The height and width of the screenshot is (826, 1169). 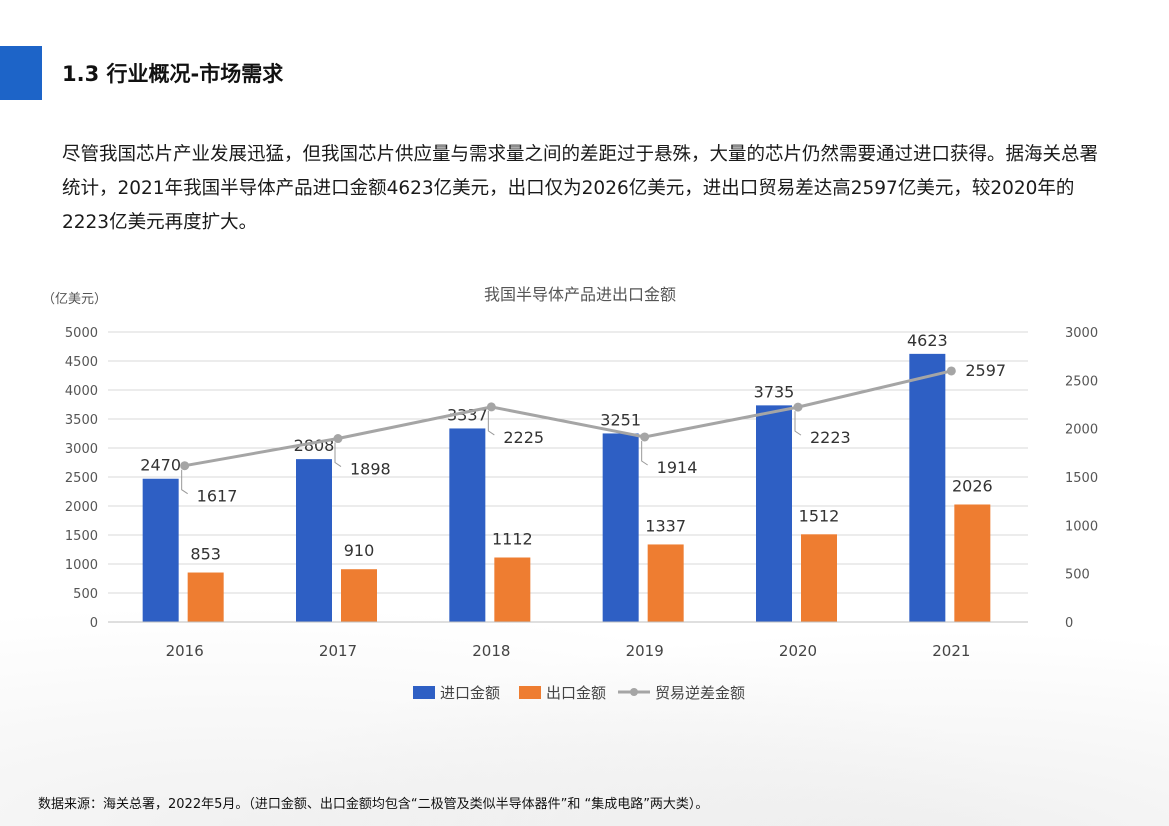 What do you see at coordinates (523, 437) in the screenshot?
I see `deficit-value-label: 2225` at bounding box center [523, 437].